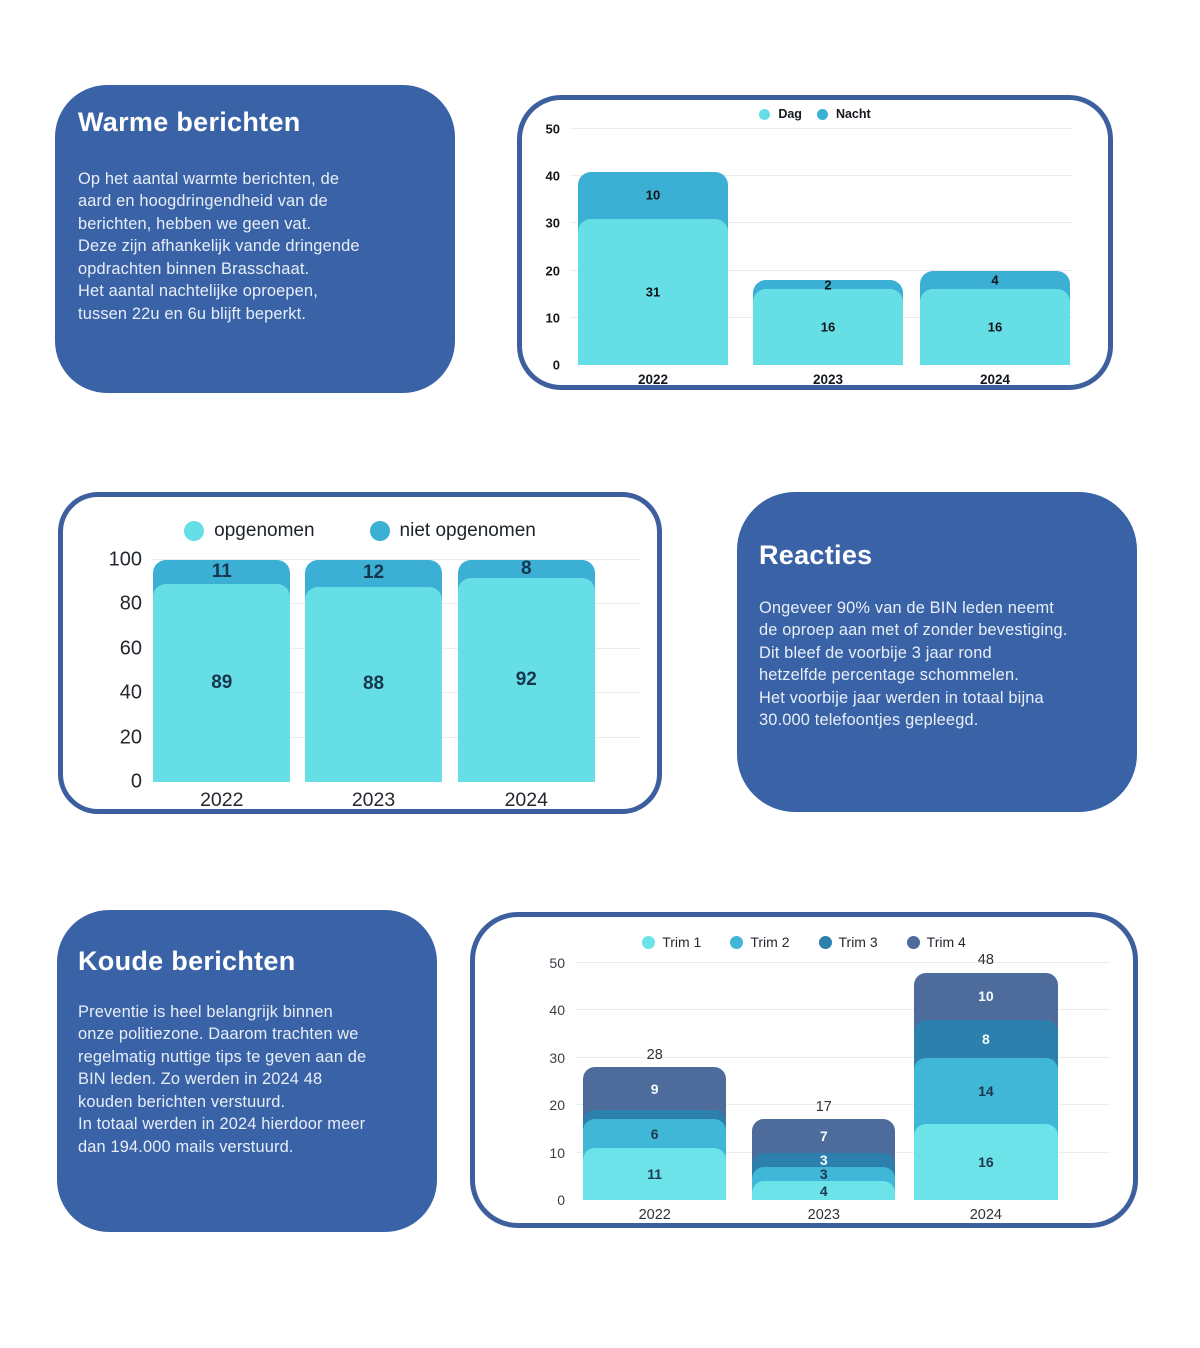  What do you see at coordinates (671, 942) in the screenshot?
I see `legend-item-trim-1: Trim 1` at bounding box center [671, 942].